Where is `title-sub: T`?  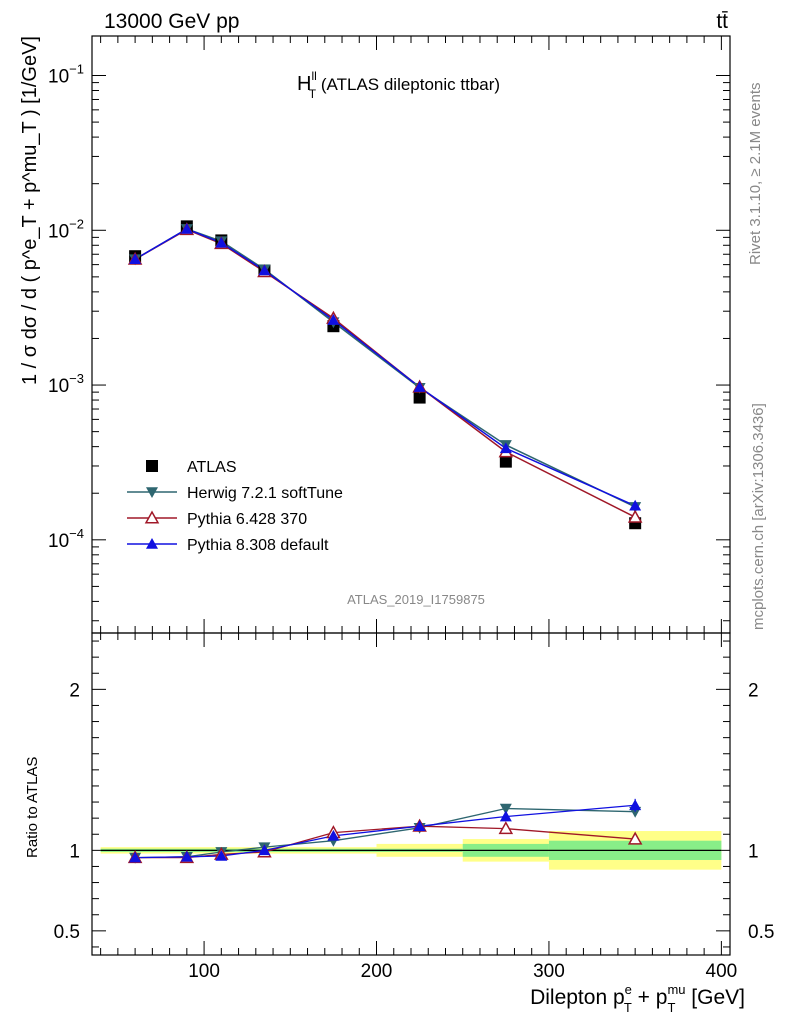 title-sub: T is located at coordinates (313, 94).